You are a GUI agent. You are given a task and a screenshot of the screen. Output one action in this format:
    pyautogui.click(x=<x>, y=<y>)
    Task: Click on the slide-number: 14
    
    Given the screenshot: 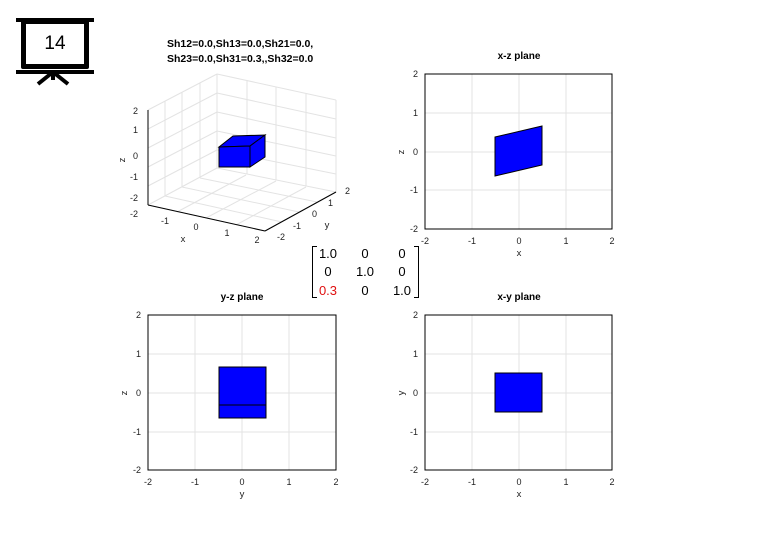 What is the action you would take?
    pyautogui.click(x=55, y=46)
    